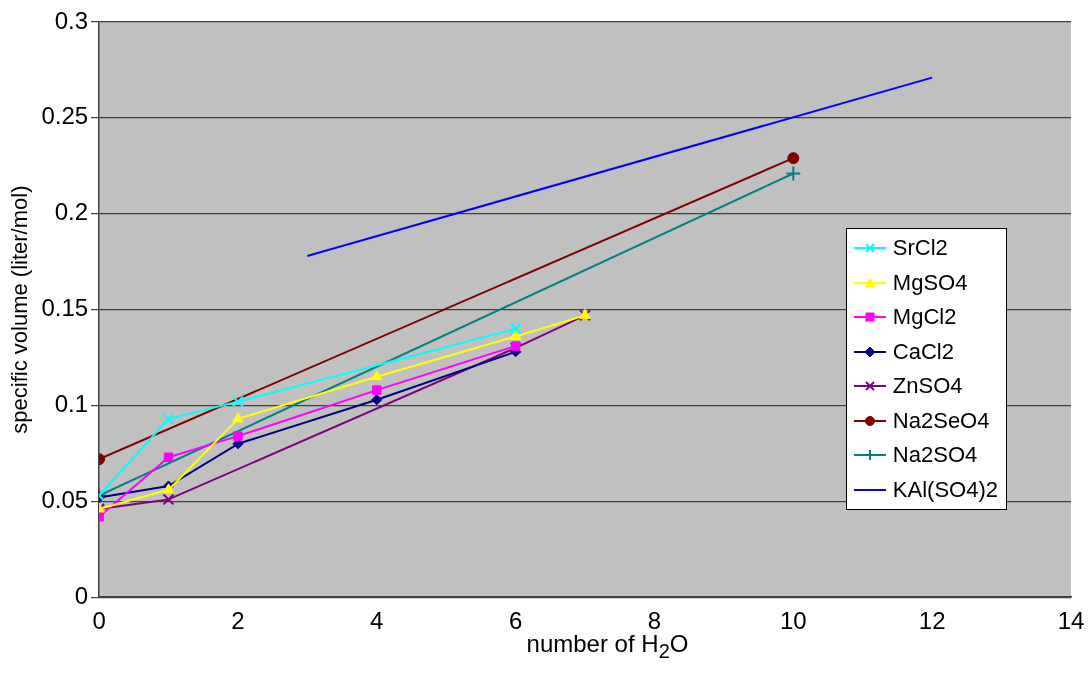 This screenshot has width=1091, height=673. Describe the element at coordinates (920, 248) in the screenshot. I see `legend-label: SrCl2` at that location.